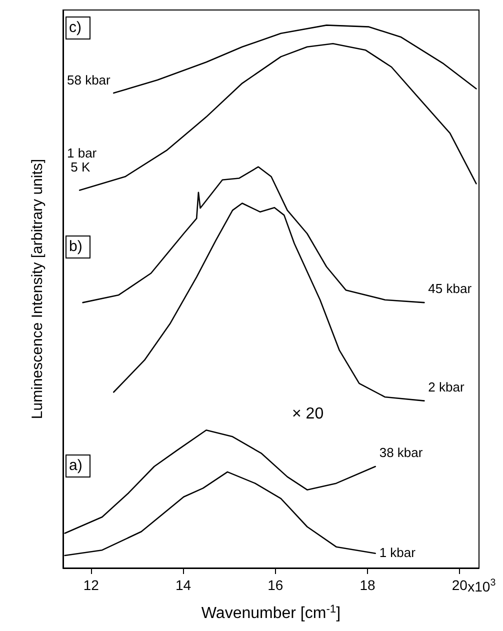 This screenshot has height=631, width=503. Describe the element at coordinates (368, 585) in the screenshot. I see `x-tick-label: 18` at that location.